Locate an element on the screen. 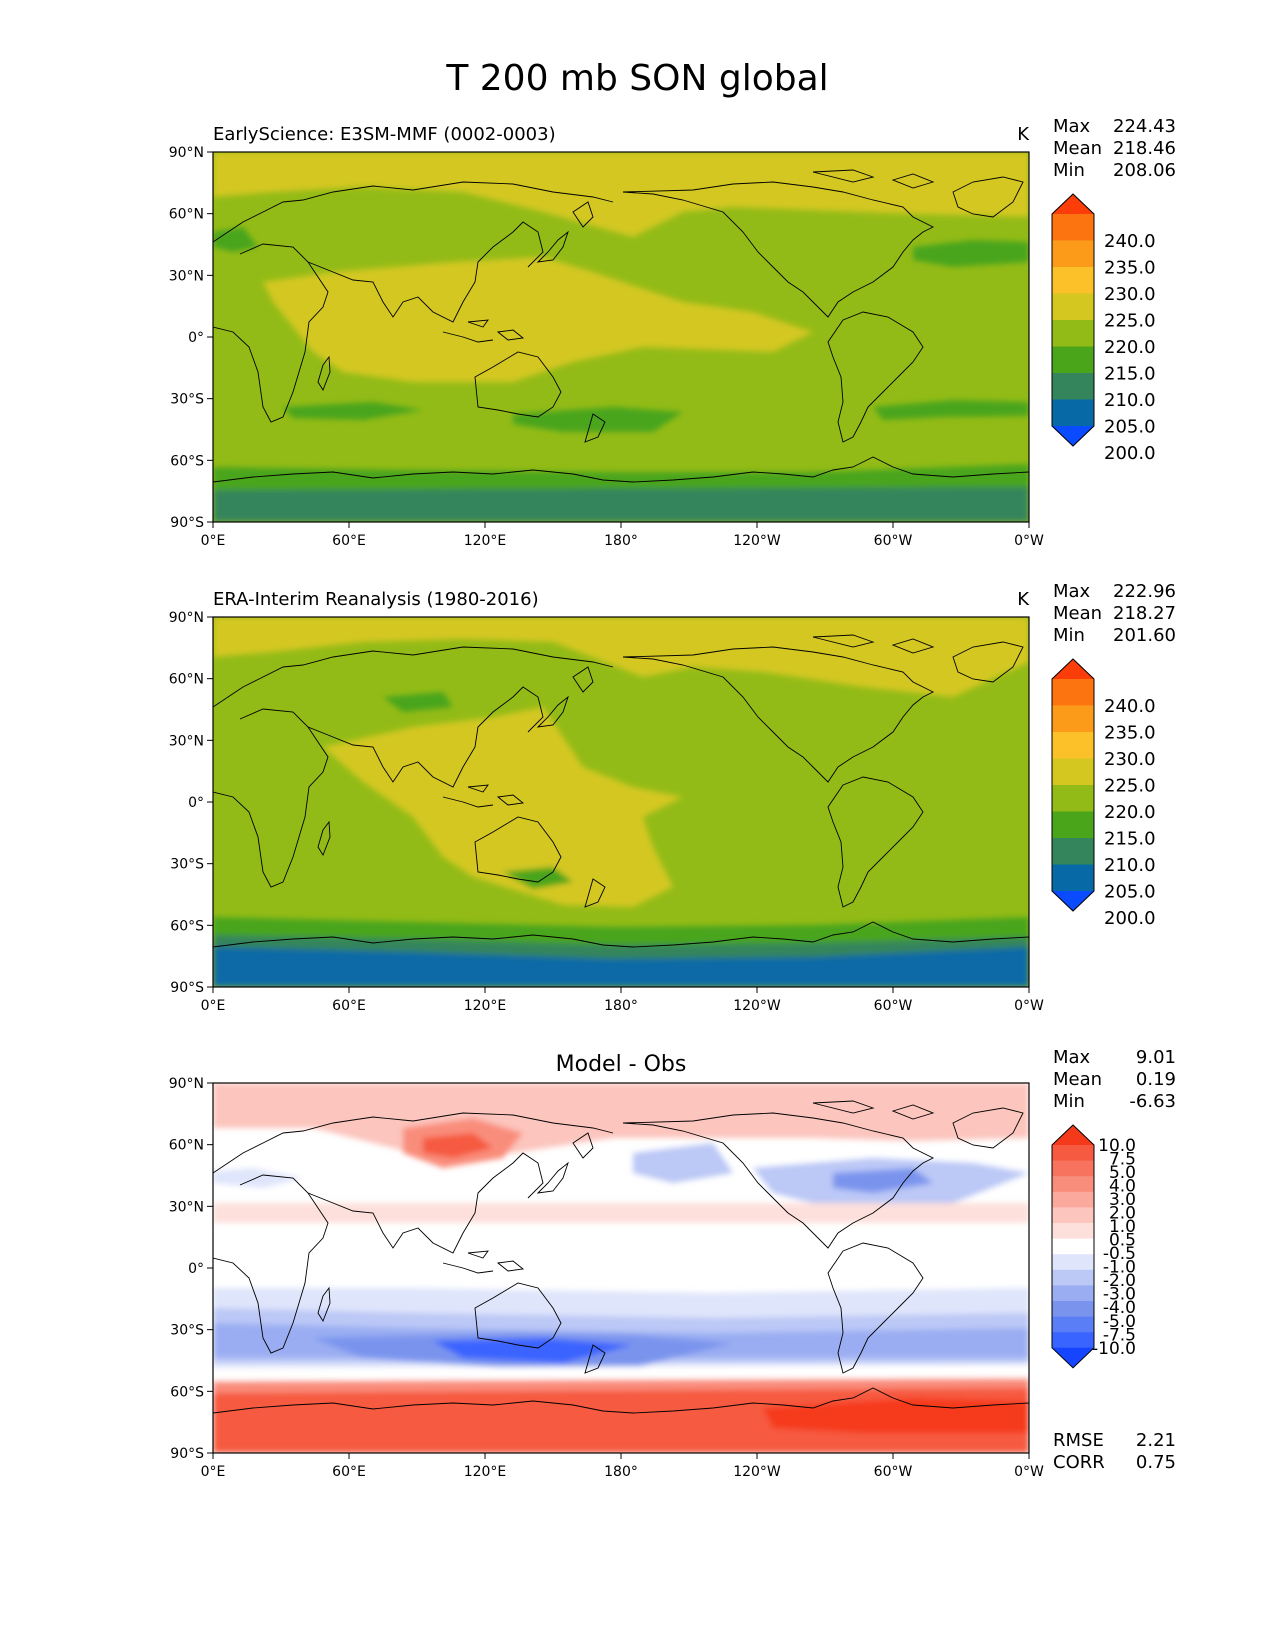 Image resolution: width=1275 pixels, height=1650 pixels. colorbar-label: 205.0 is located at coordinates (1130, 892).